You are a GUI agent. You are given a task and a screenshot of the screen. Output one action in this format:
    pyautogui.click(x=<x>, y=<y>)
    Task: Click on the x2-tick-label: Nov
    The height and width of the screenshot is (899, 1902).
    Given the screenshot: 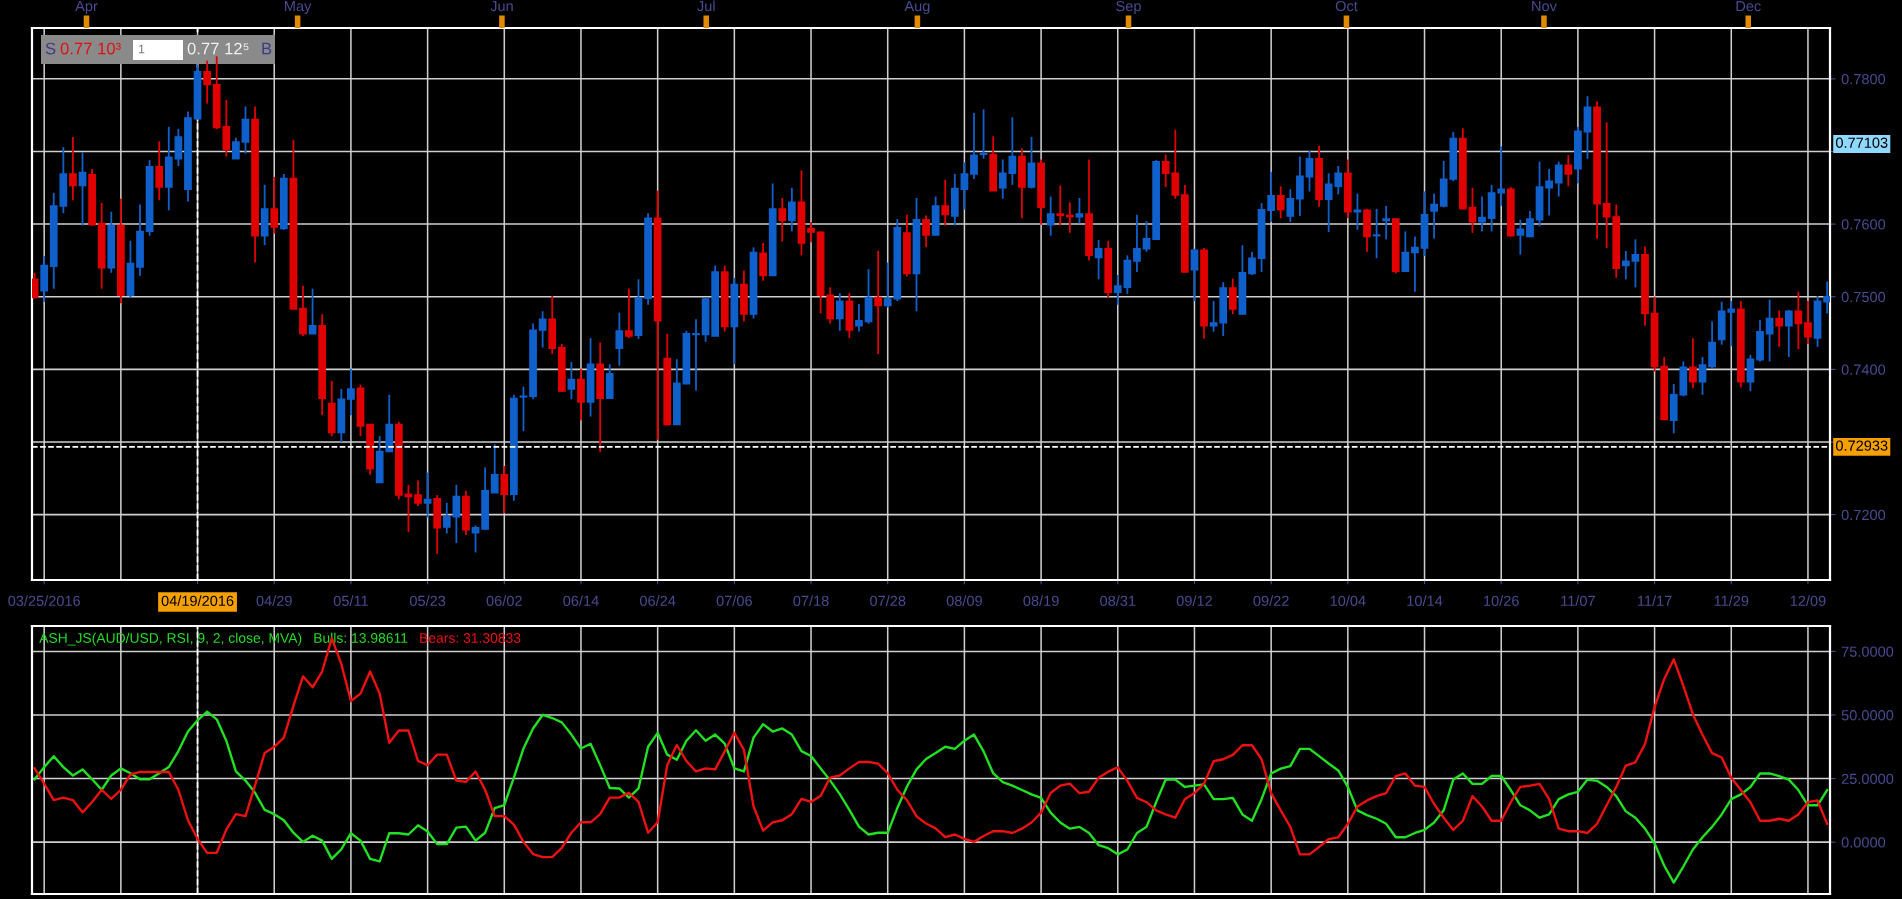 What is the action you would take?
    pyautogui.click(x=1544, y=6)
    